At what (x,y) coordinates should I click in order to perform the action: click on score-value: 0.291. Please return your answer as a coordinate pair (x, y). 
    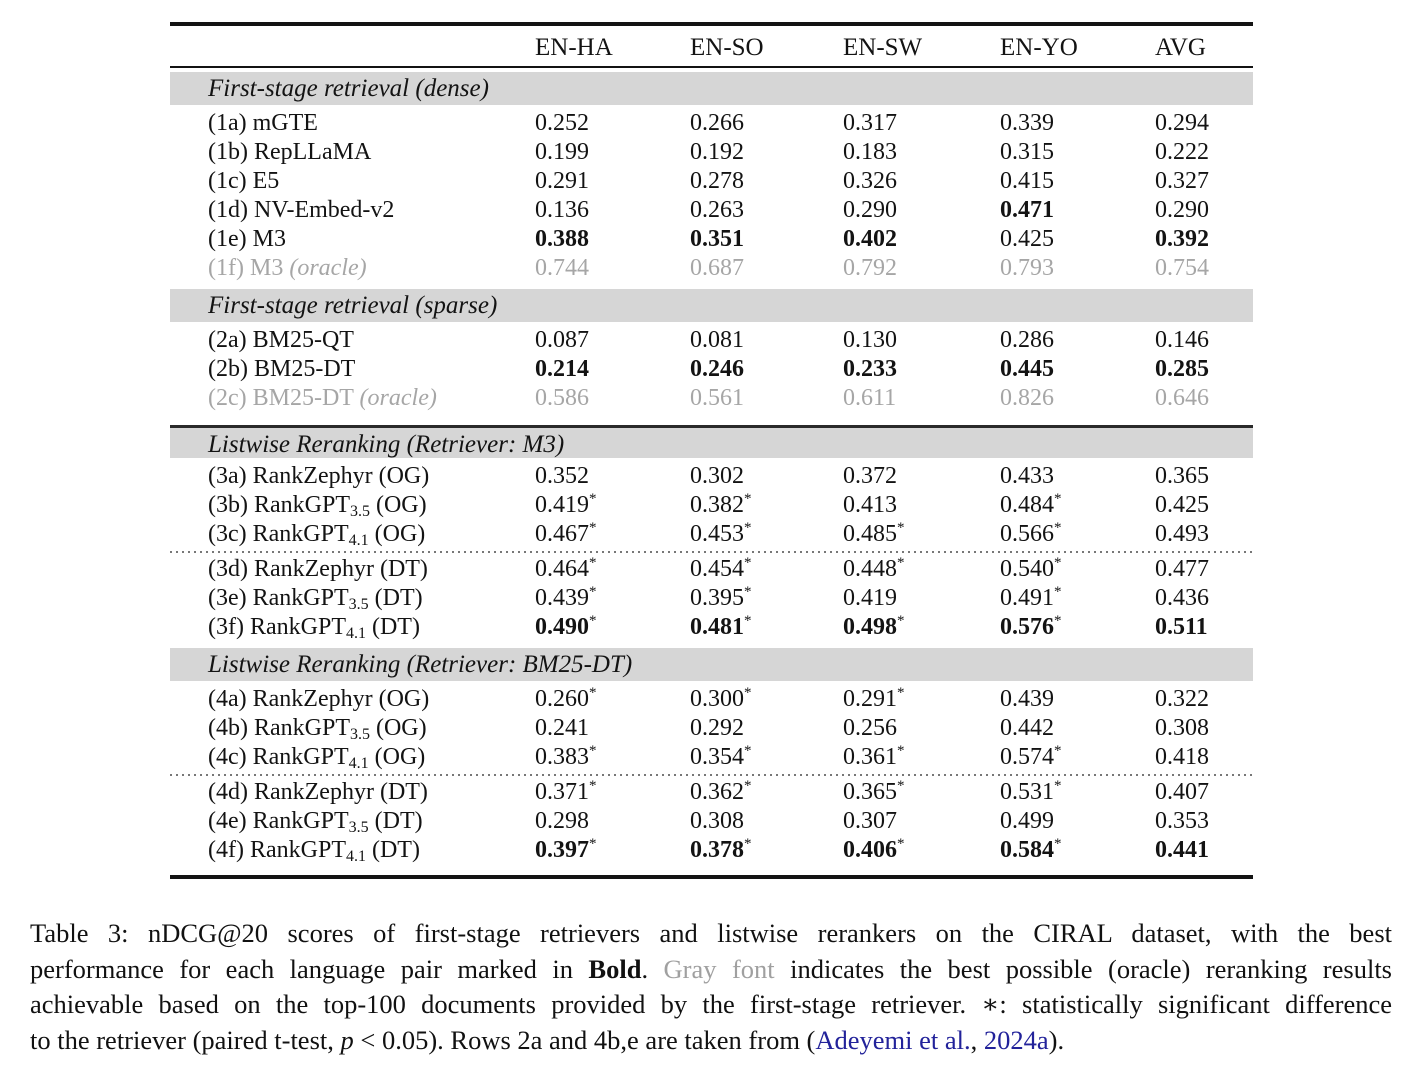
    Looking at the image, I should click on (870, 699).